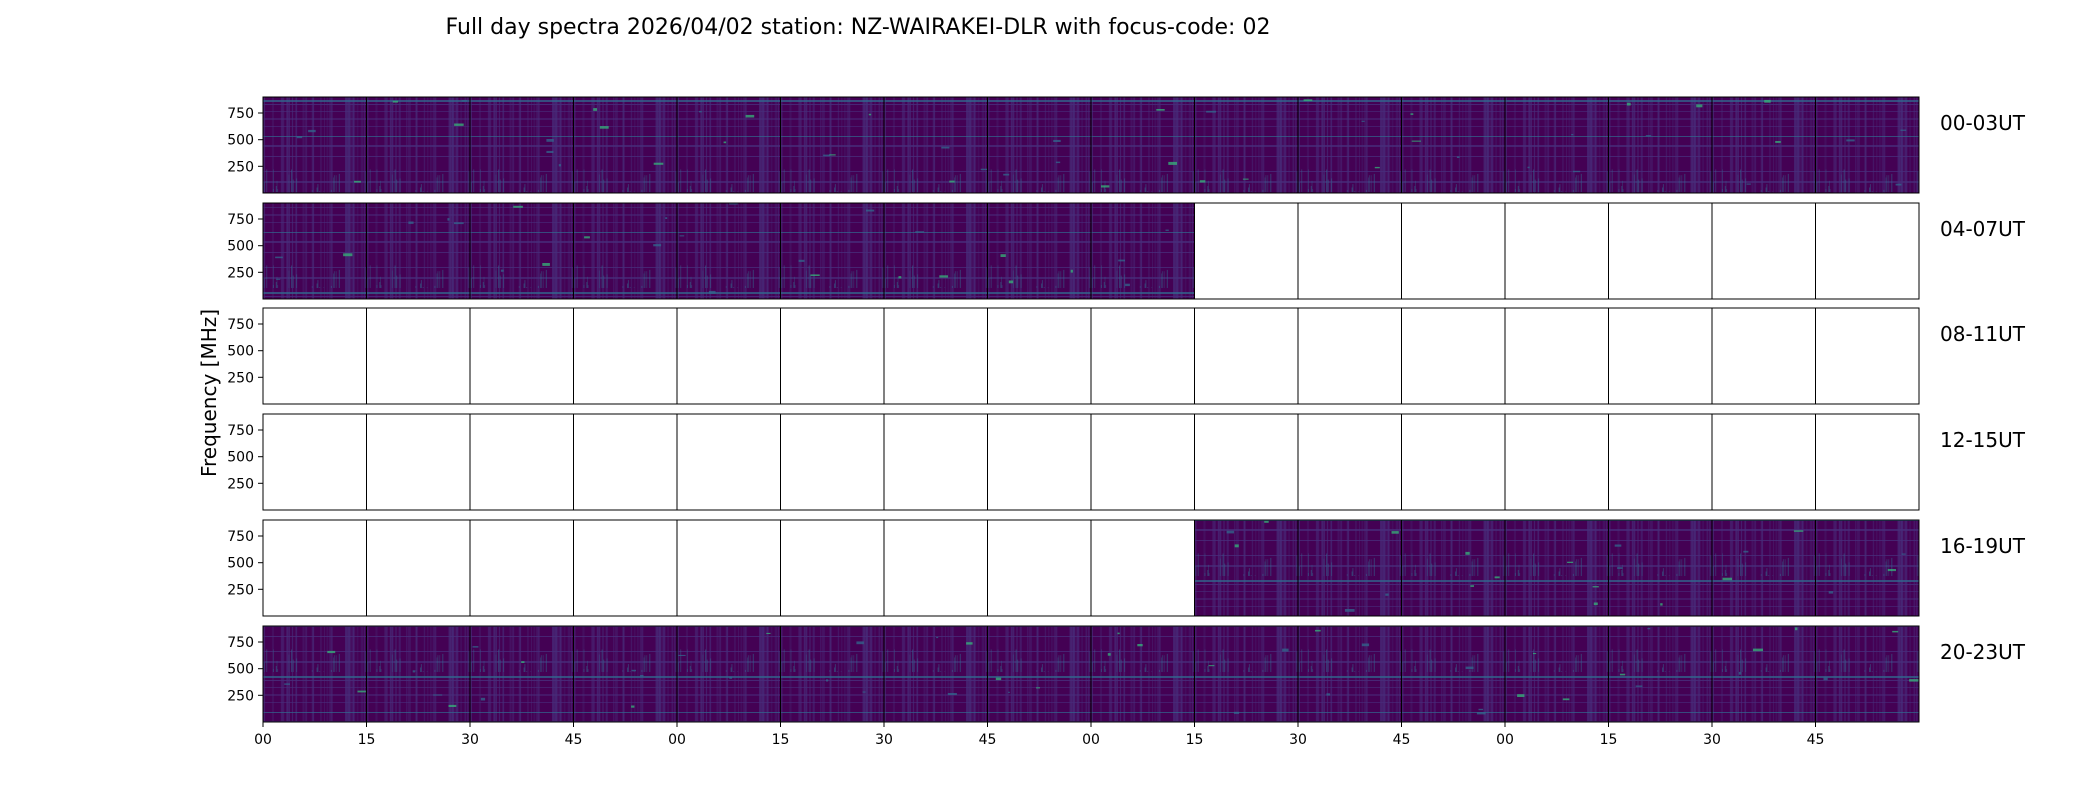  I want to click on y-axis-label: Frequency [MHz], so click(209, 393).